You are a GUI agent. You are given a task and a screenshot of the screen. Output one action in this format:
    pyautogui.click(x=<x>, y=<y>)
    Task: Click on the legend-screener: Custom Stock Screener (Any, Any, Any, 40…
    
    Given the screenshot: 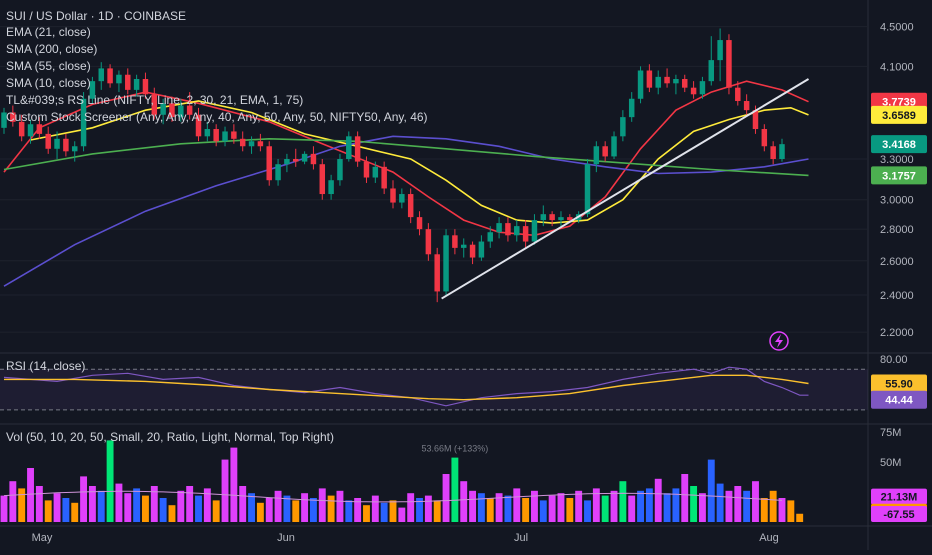 What is the action you would take?
    pyautogui.click(x=217, y=117)
    